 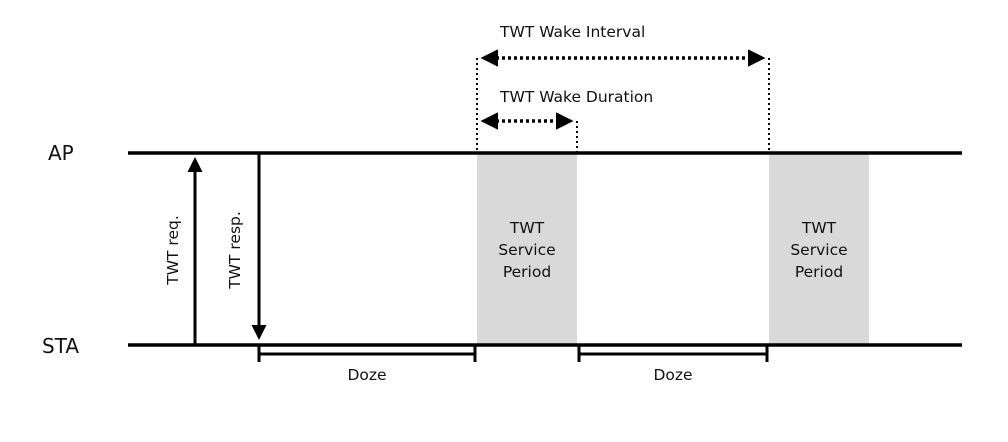 I want to click on ap-label: AP, so click(x=61, y=153).